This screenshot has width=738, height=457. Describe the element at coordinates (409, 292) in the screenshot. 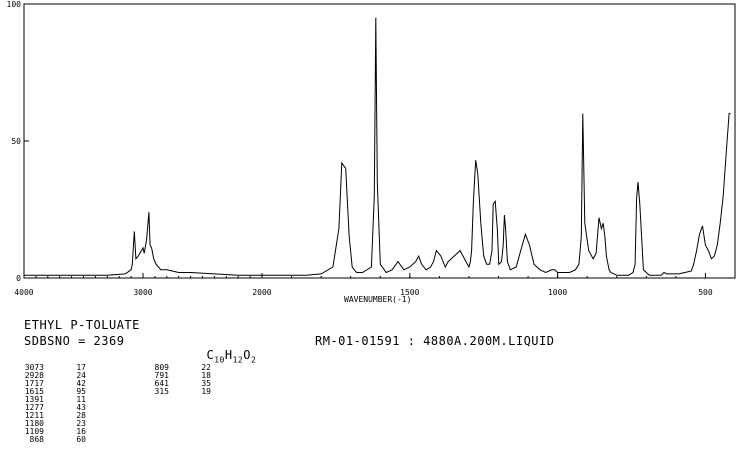

I see `x-tick-label: 1500` at that location.